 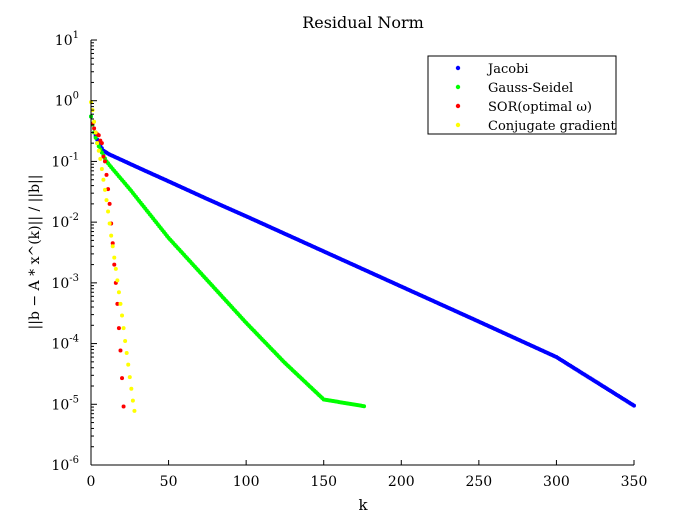 What do you see at coordinates (74, 252) in the screenshot?
I see `y-ticks: 10⁻⁶ 10⁻⁵ 10⁻⁴ 10⁻³ 10⁻² 10⁻¹ 10⁰ 10¹` at bounding box center [74, 252].